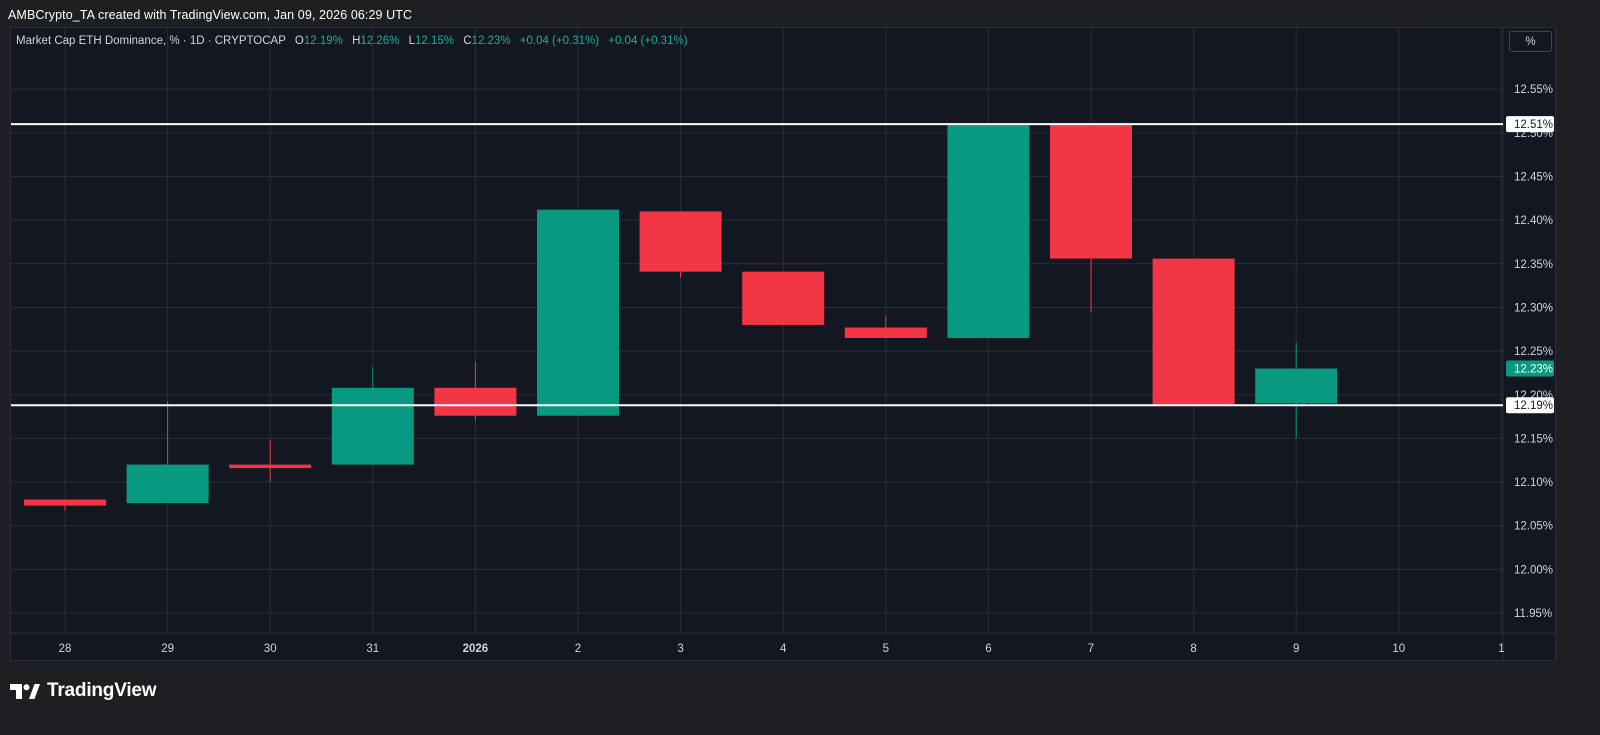 This screenshot has width=1600, height=735. I want to click on percent-scale-button: %, so click(1530, 41).